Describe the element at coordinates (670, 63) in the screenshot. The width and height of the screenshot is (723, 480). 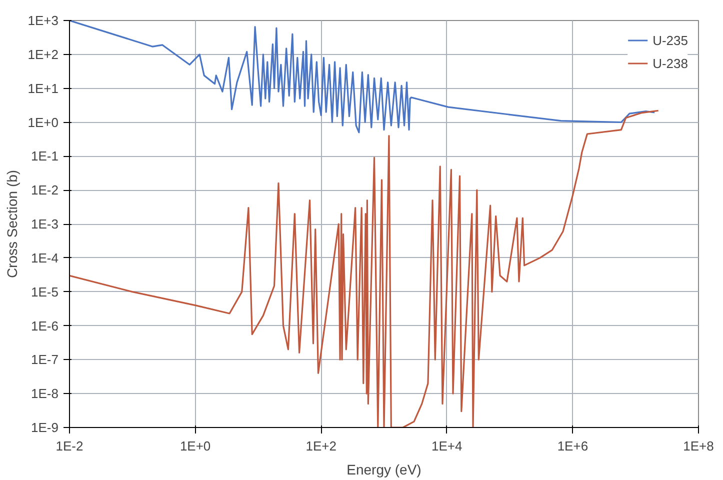
I see `legend-label: U-238` at that location.